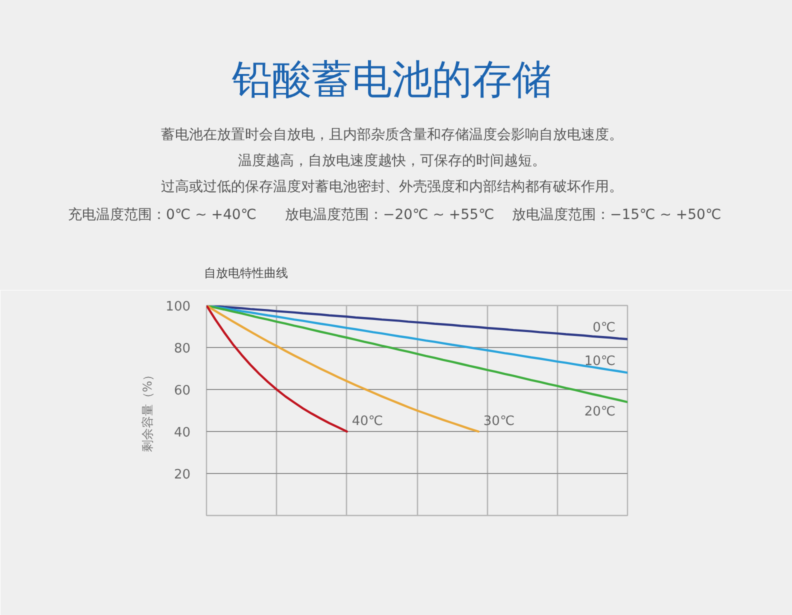 This screenshot has height=615, width=792. I want to click on chart-title: 铅酸蓄电池的存储, so click(392, 80).